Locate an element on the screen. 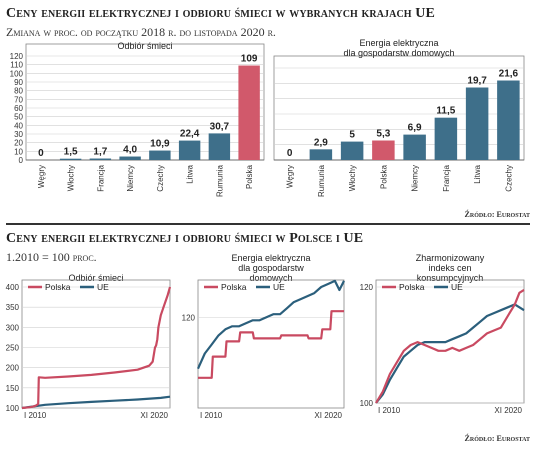  y-tick-label: 90 is located at coordinates (18, 82).